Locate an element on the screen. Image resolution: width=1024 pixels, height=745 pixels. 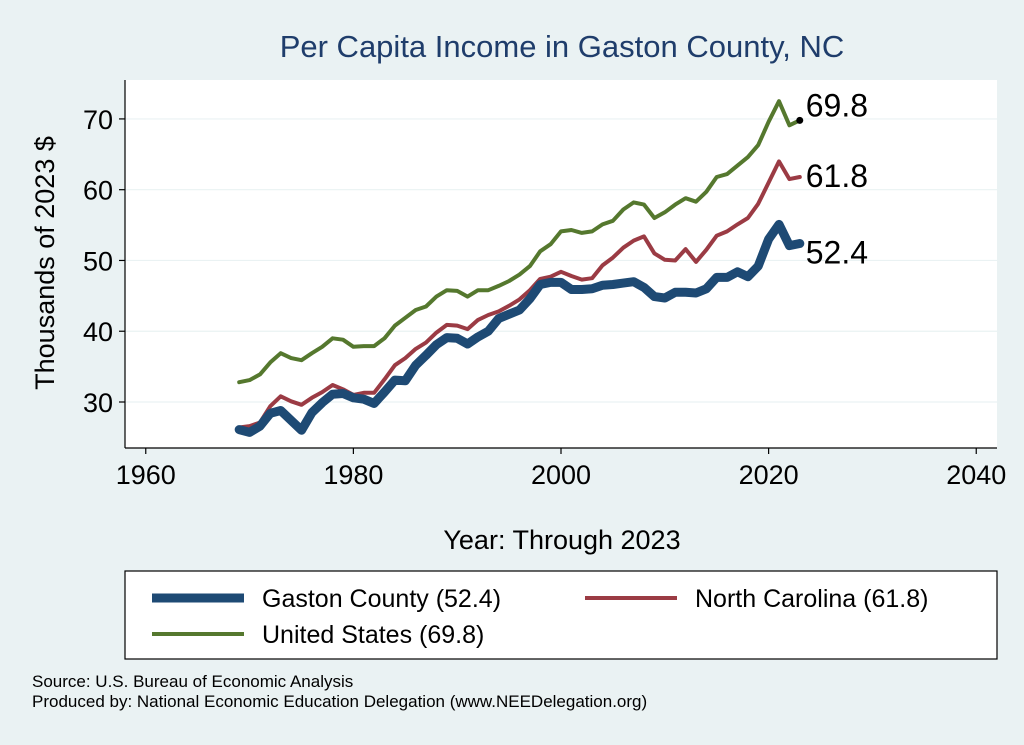
legend-label-united-states: United States (69.8) is located at coordinates (373, 635).